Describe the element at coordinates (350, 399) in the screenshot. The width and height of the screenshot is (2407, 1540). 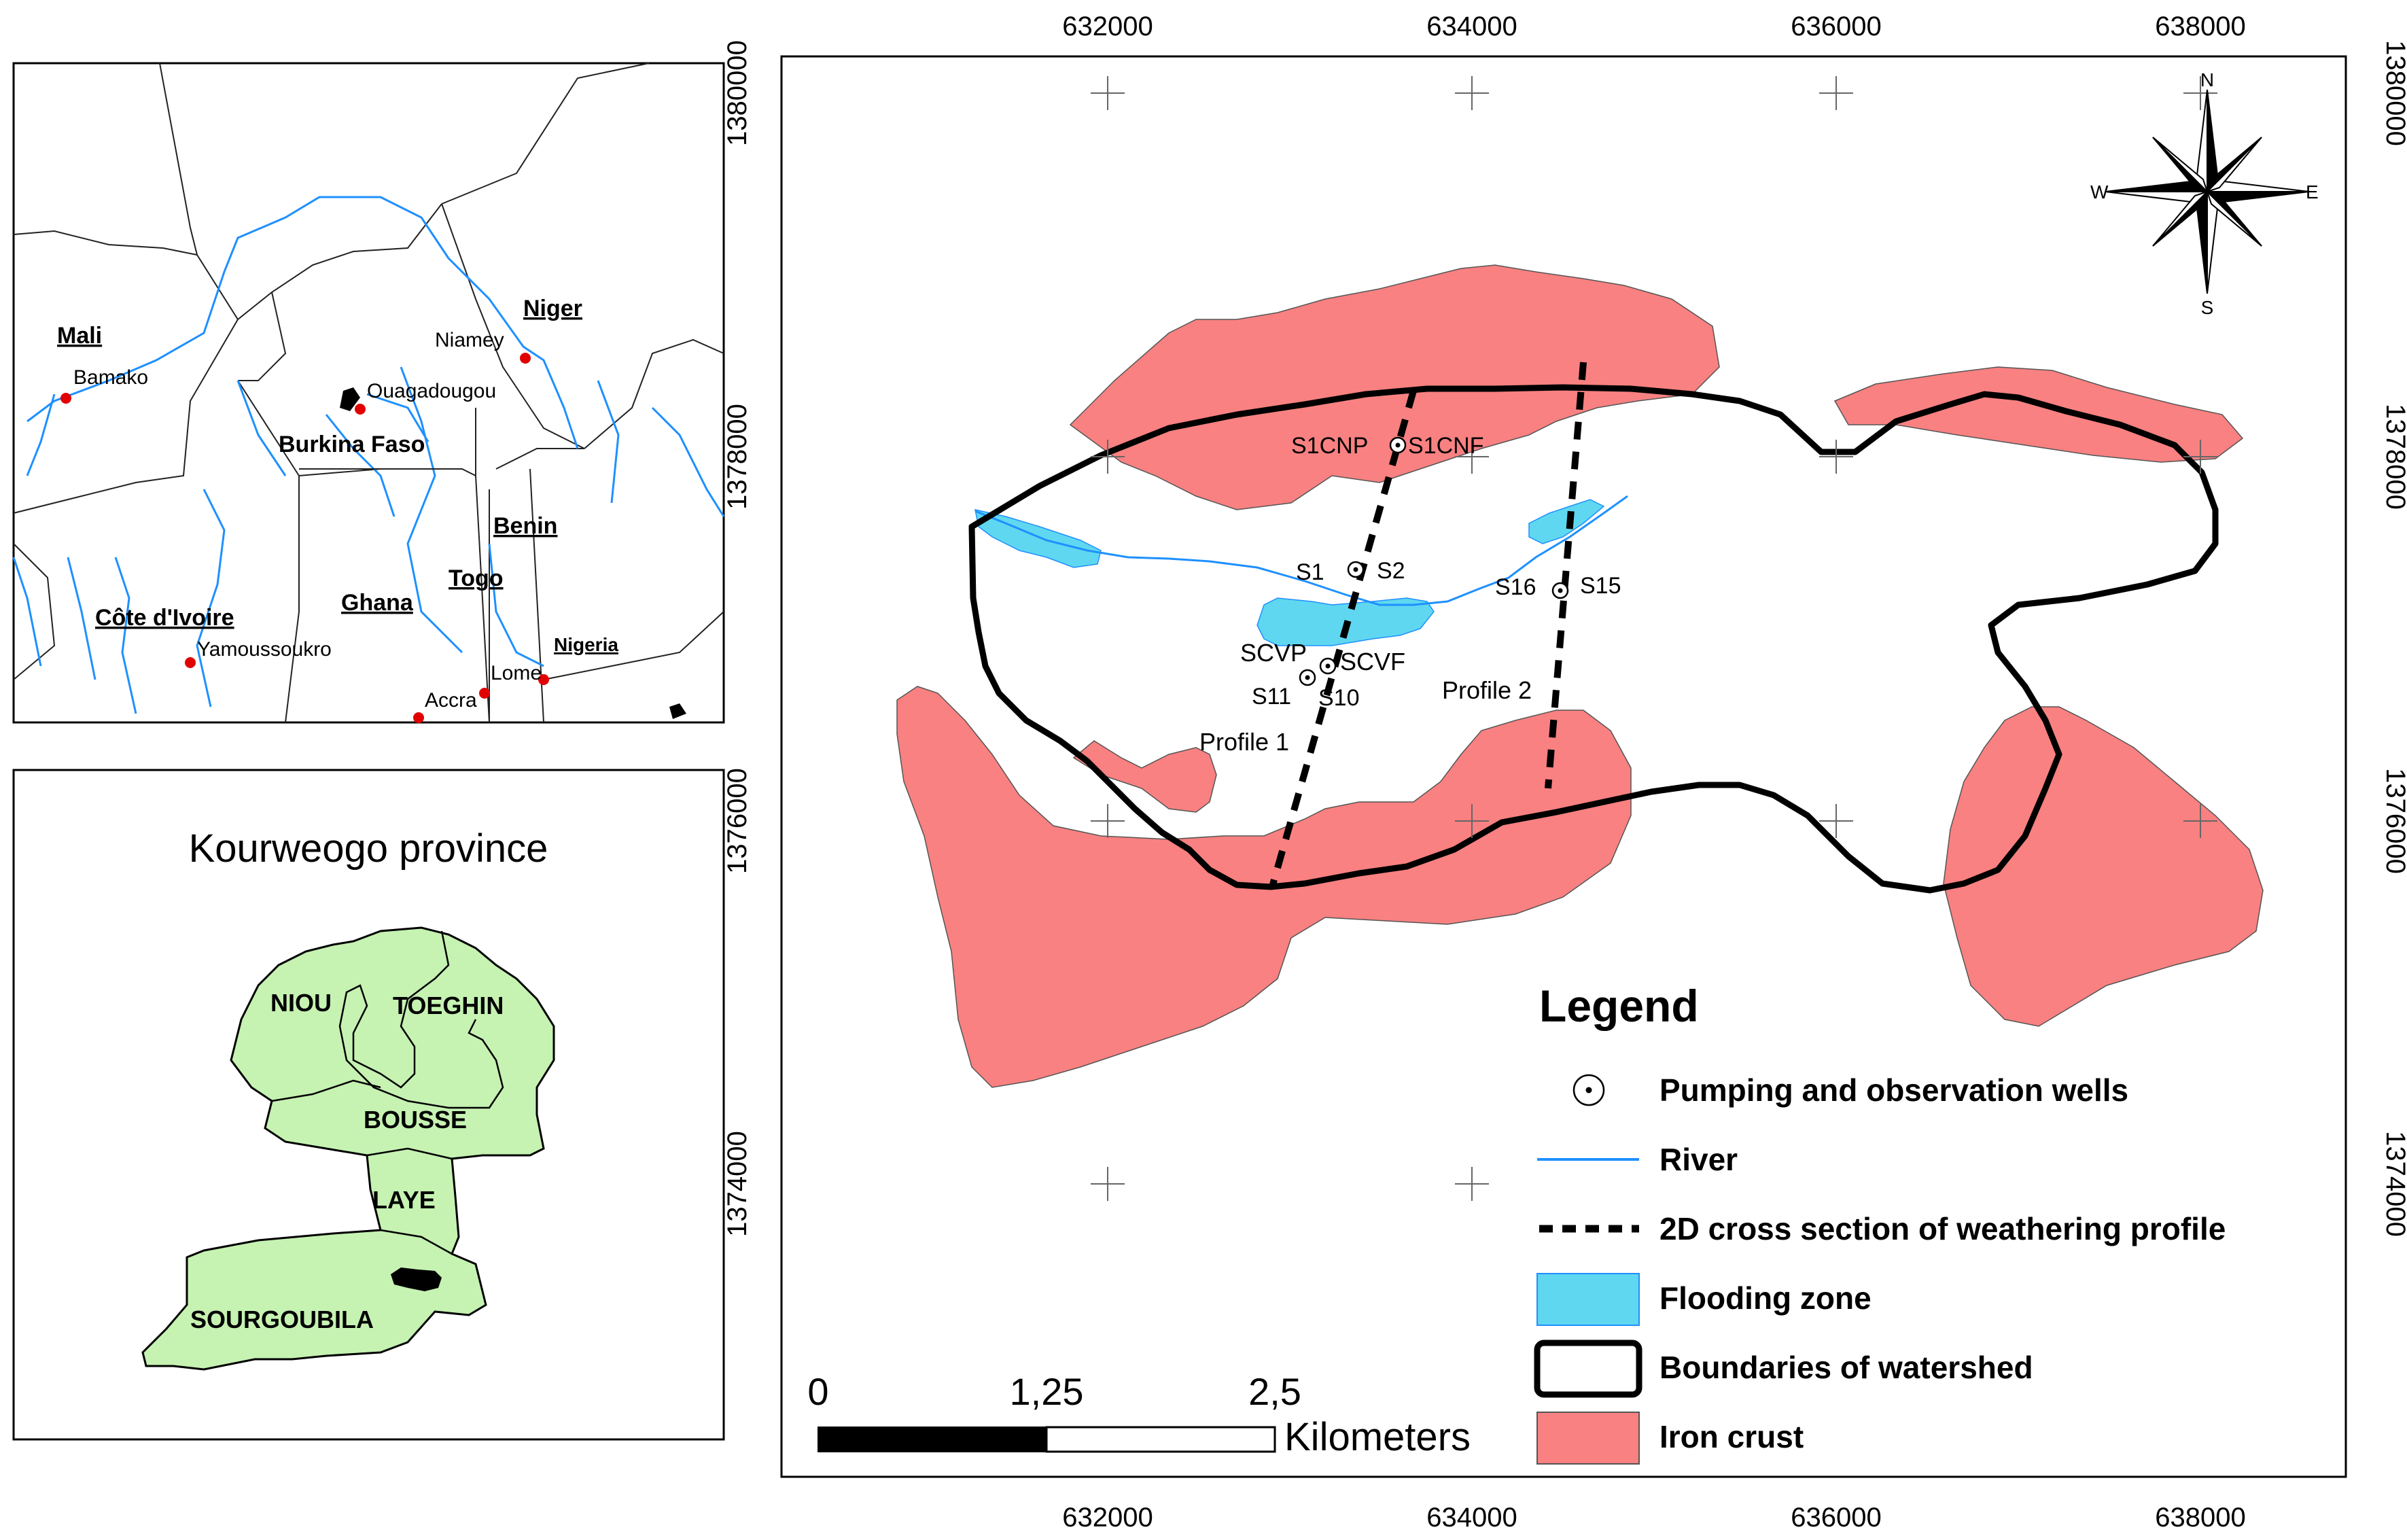
I see `study-area-marker` at that location.